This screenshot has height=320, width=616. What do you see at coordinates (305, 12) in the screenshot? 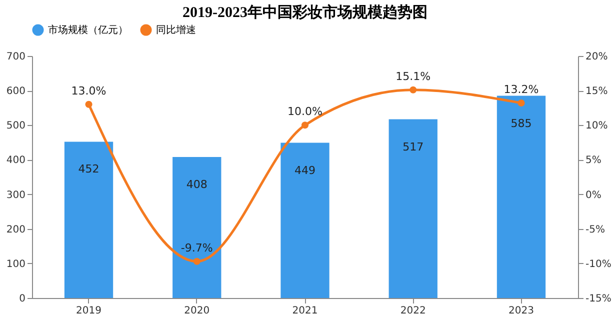
I see `chart-title: 2019-2023年中国彩妆市场规模趋势图` at bounding box center [305, 12].